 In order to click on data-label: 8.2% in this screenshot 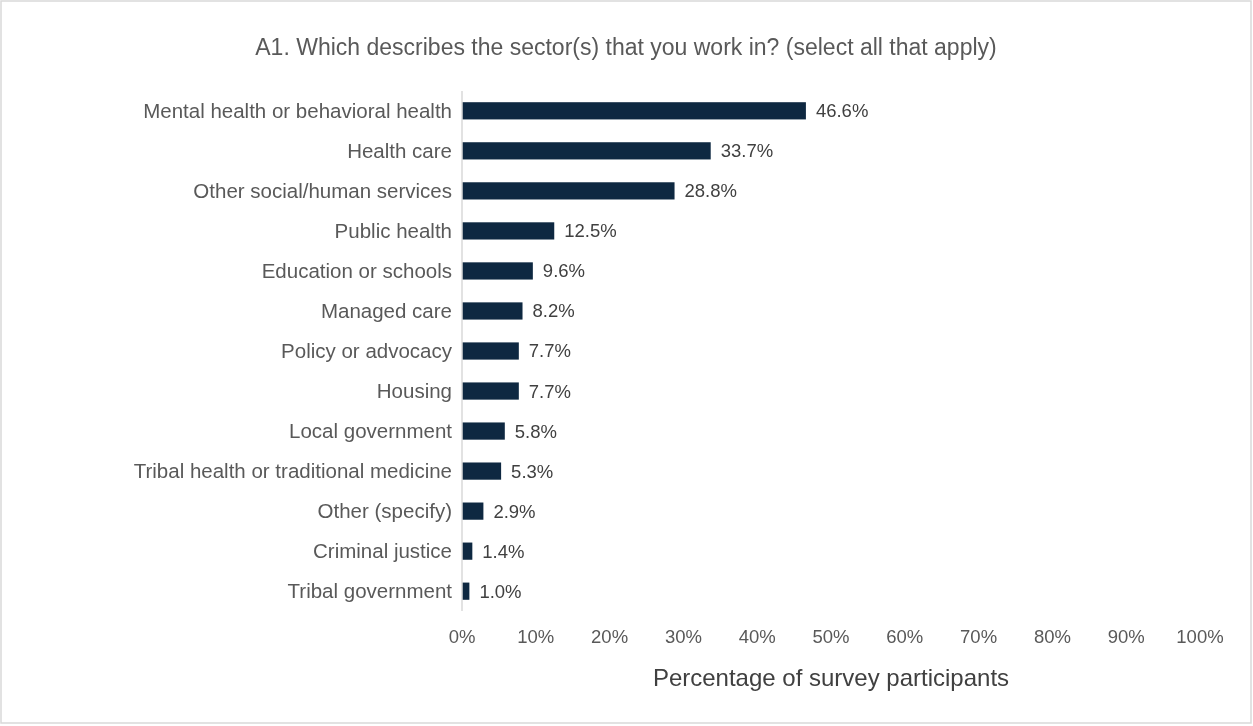, I will do `click(553, 311)`.